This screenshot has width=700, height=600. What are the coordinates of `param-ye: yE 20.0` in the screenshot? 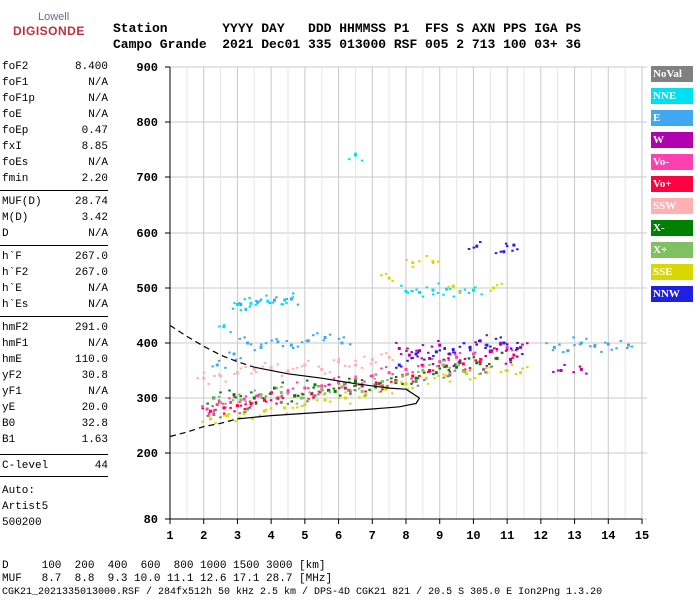 It's located at (55, 408).